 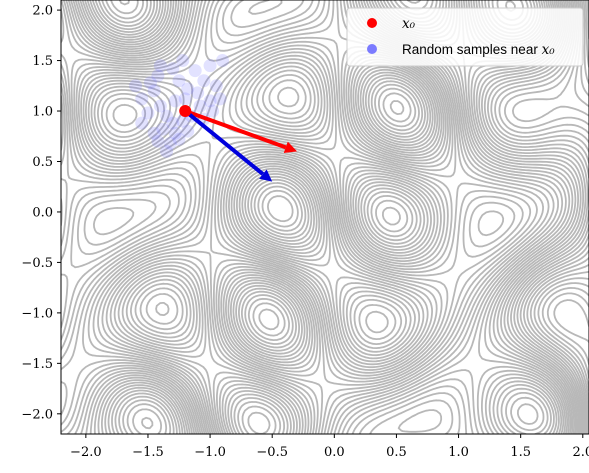 What do you see at coordinates (396, 452) in the screenshot?
I see `x-tick-label-5: 0.5` at bounding box center [396, 452].